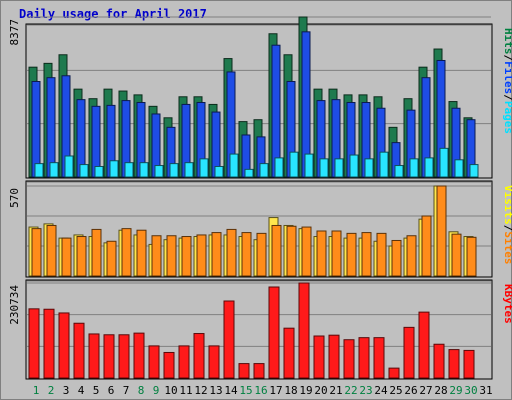  What do you see at coordinates (410, 390) in the screenshot?
I see `day-label-26: 26` at bounding box center [410, 390].